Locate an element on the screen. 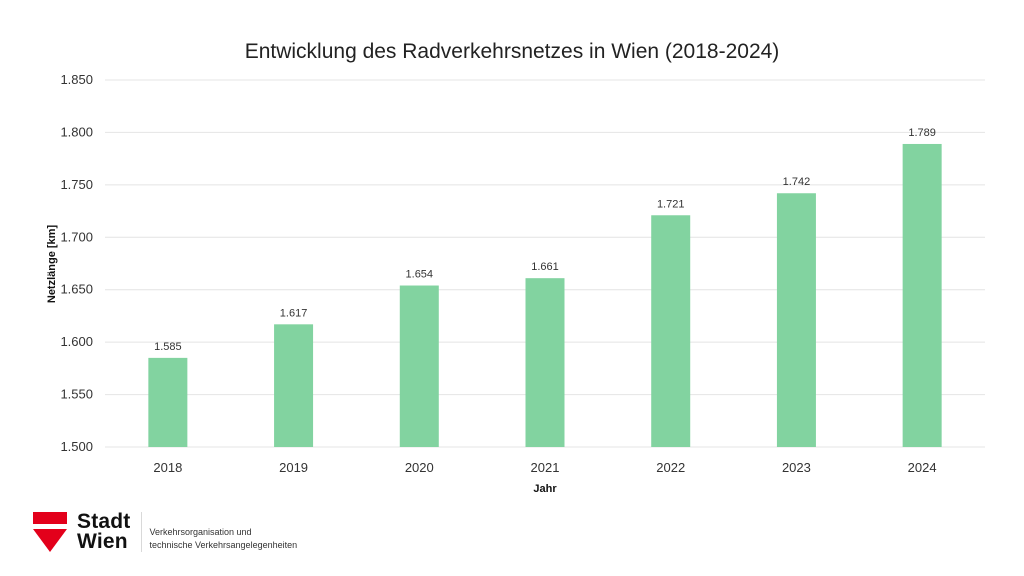  y-tick-label: 1.850 is located at coordinates (76, 79).